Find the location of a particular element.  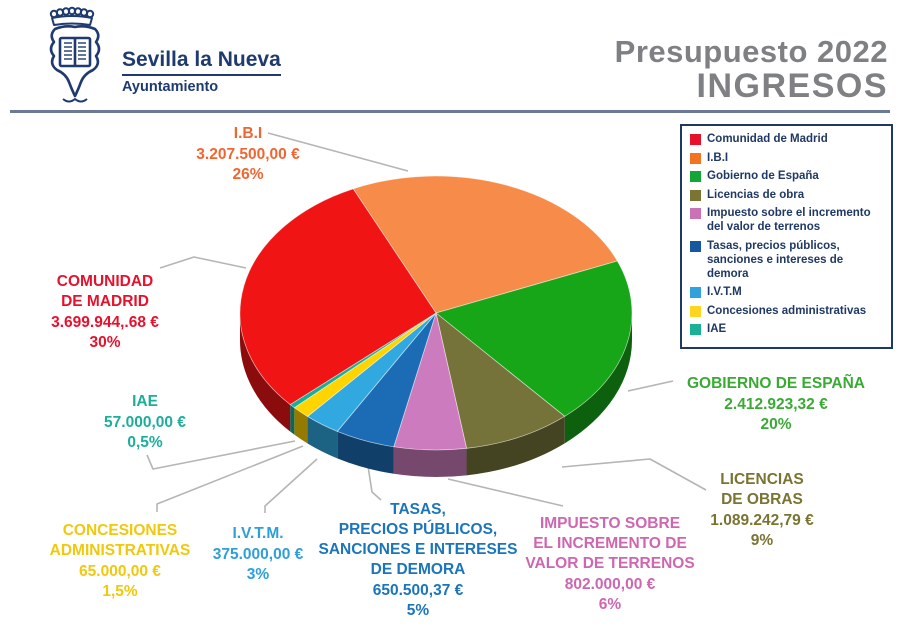

slice-name: ADMINISTRATIVAS is located at coordinates (120, 550).